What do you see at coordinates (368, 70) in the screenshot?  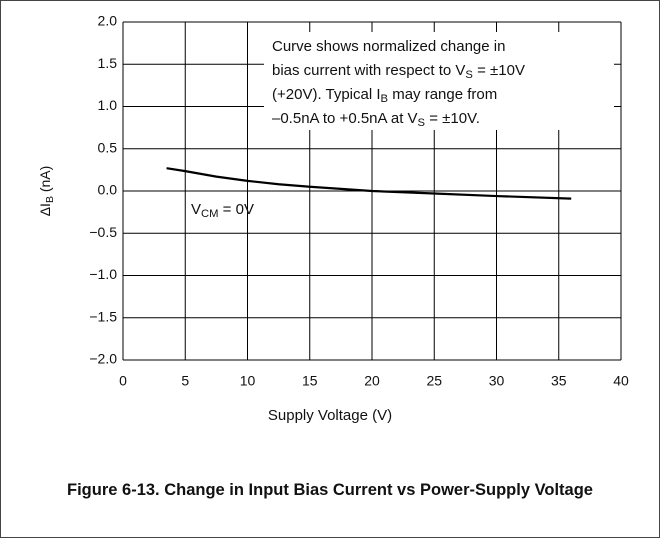 I see `annotation-line-part: bias current with respect to V` at bounding box center [368, 70].